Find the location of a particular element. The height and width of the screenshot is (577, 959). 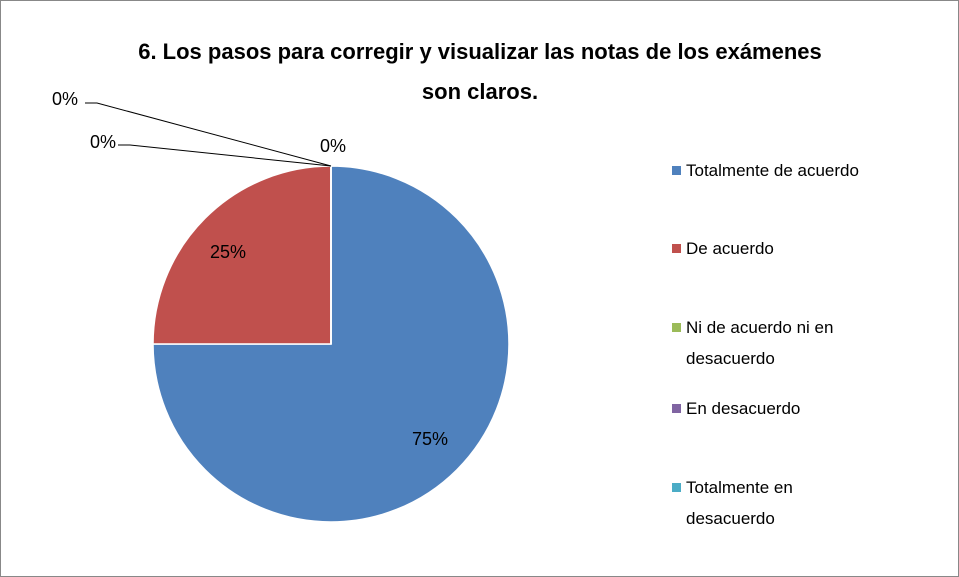

data-label: 25% is located at coordinates (228, 252).